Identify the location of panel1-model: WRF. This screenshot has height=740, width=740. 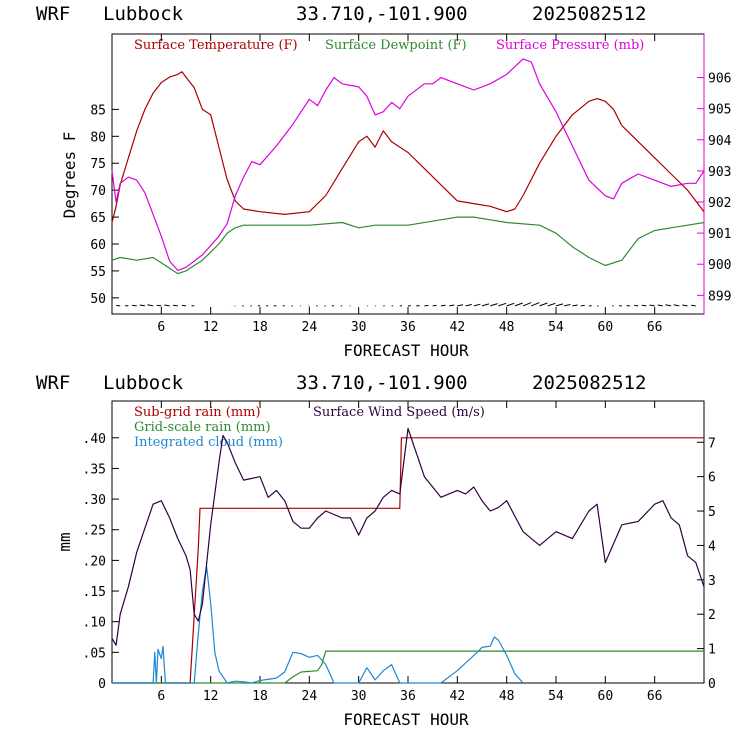
(53, 14).